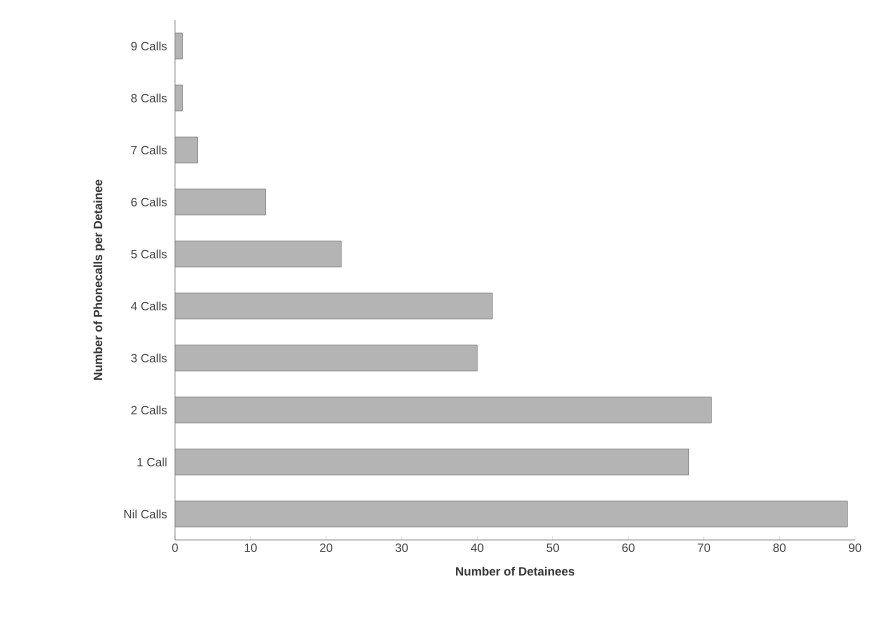 This screenshot has height=625, width=869. What do you see at coordinates (704, 548) in the screenshot?
I see `x-tick-label: 70` at bounding box center [704, 548].